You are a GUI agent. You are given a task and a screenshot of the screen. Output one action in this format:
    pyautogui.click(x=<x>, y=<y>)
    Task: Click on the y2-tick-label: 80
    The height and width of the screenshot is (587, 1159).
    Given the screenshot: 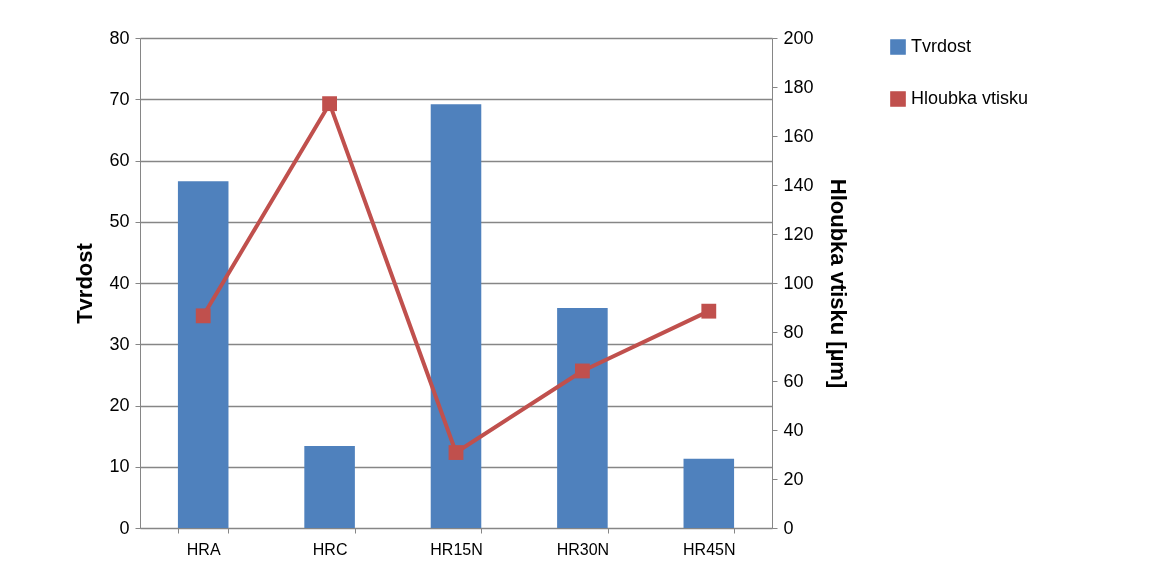 What is the action you would take?
    pyautogui.click(x=793, y=331)
    